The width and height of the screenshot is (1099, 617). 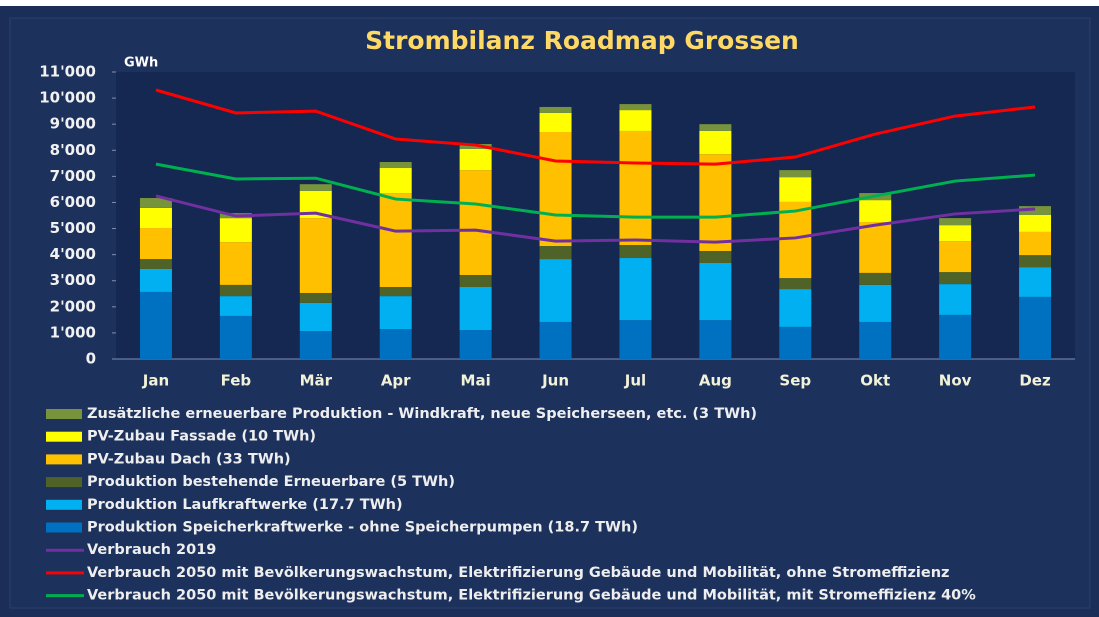 I want to click on x-tick-label: Okt, so click(x=875, y=381).